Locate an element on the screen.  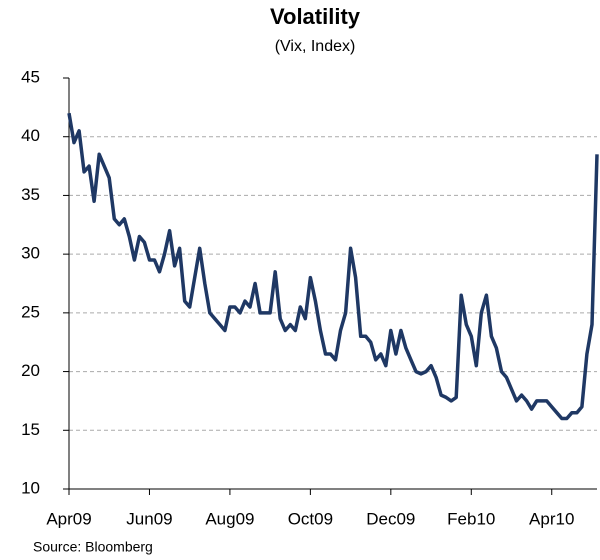
y-tick-label: 10 is located at coordinates (30, 487).